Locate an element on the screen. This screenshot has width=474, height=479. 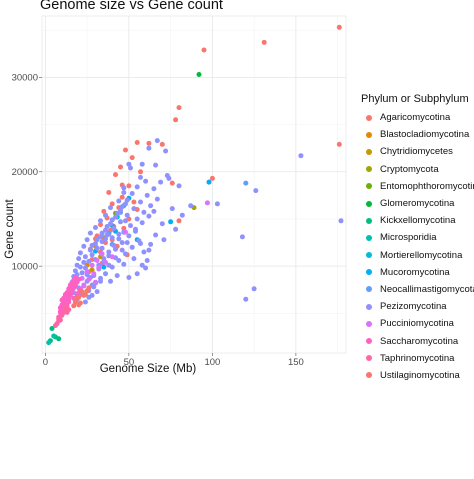
legend-item: Pucciniomycotina is located at coordinates (417, 323).